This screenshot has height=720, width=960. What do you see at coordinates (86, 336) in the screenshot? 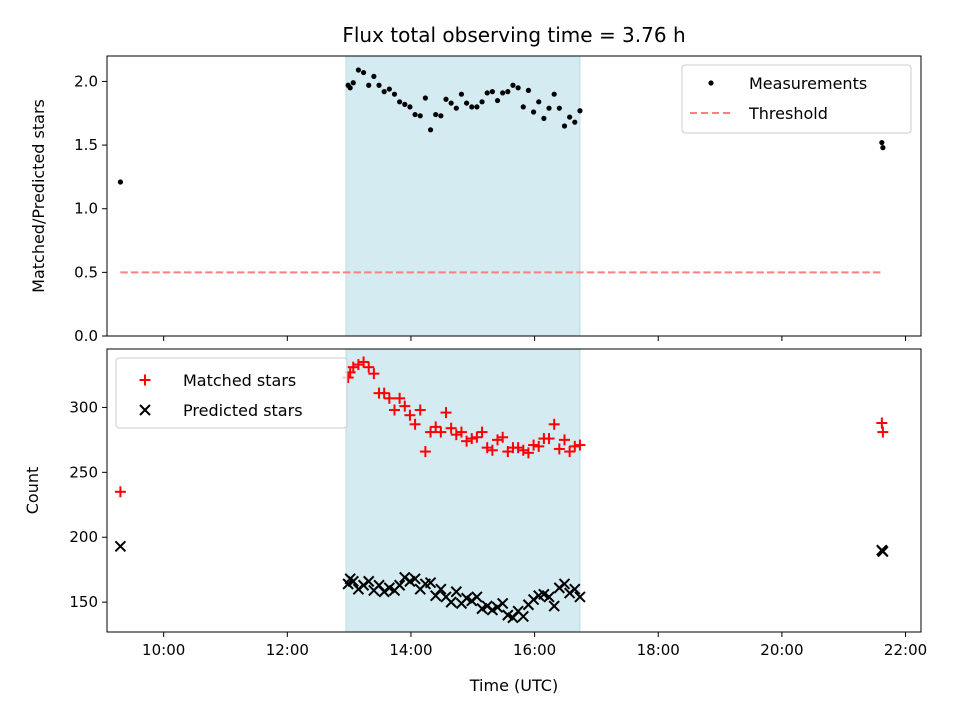
I see `y-tick-label: 0.0` at bounding box center [86, 336].